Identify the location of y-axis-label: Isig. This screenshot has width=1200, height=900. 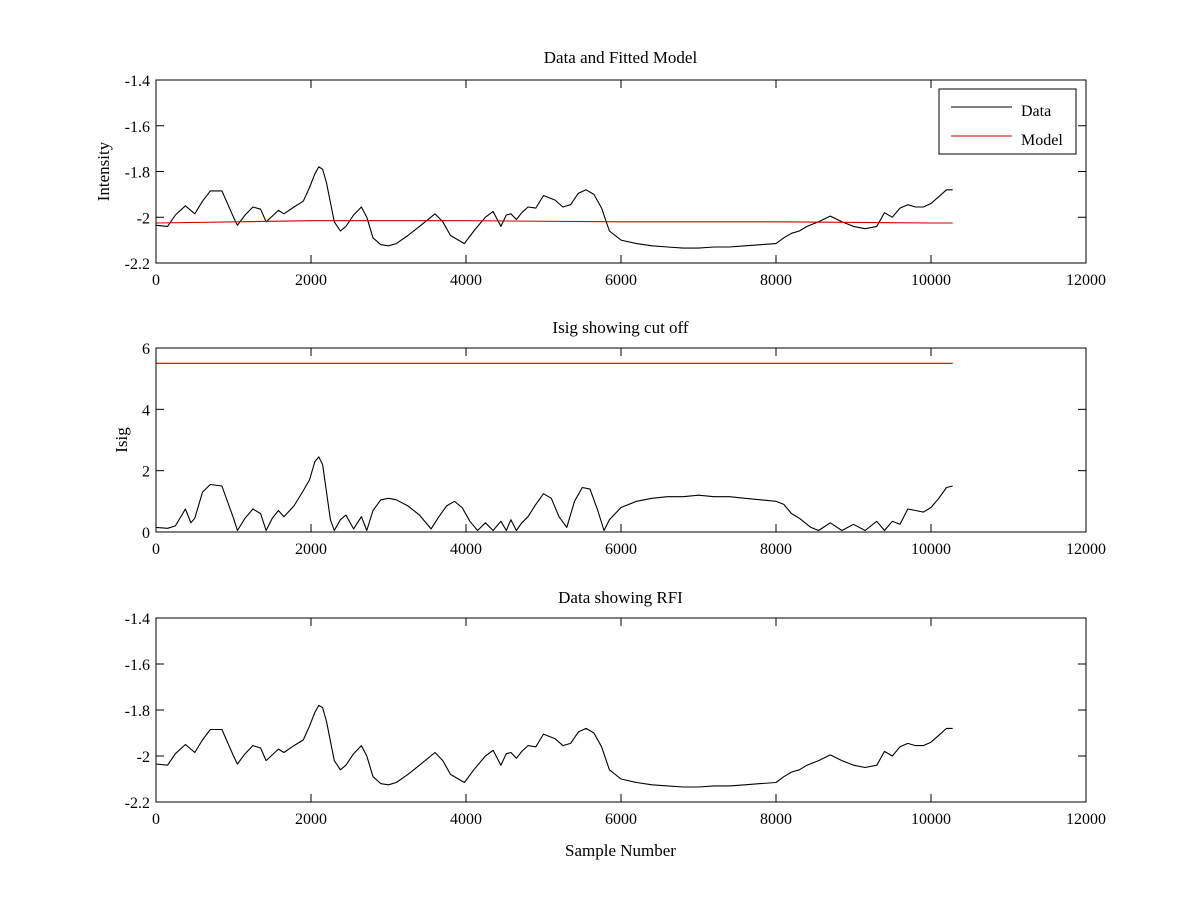
(121, 440).